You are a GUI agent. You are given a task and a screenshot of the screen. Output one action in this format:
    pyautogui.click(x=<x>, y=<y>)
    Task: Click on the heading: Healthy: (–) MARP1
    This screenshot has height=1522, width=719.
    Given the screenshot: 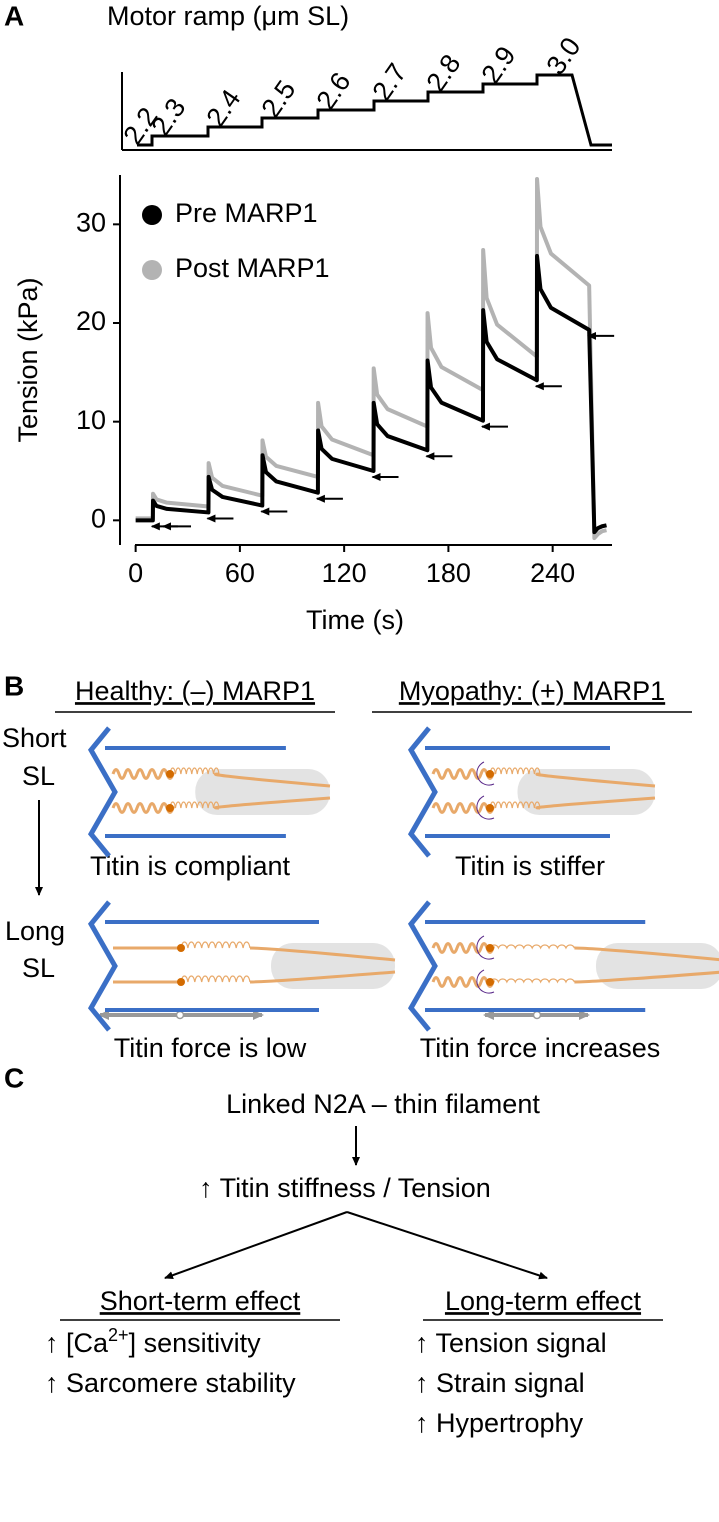 What is the action you would take?
    pyautogui.click(x=195, y=691)
    